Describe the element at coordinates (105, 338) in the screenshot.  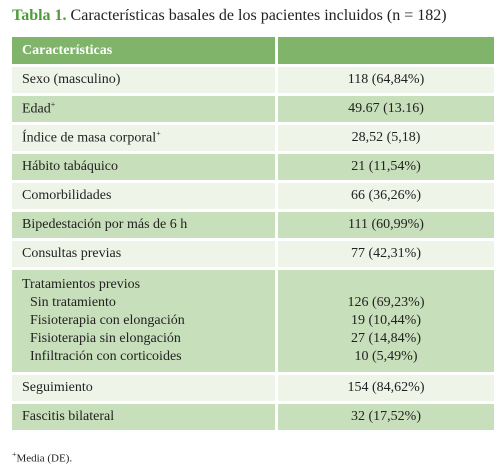
I see `sub-label: Fisioterapia sin elongación` at that location.